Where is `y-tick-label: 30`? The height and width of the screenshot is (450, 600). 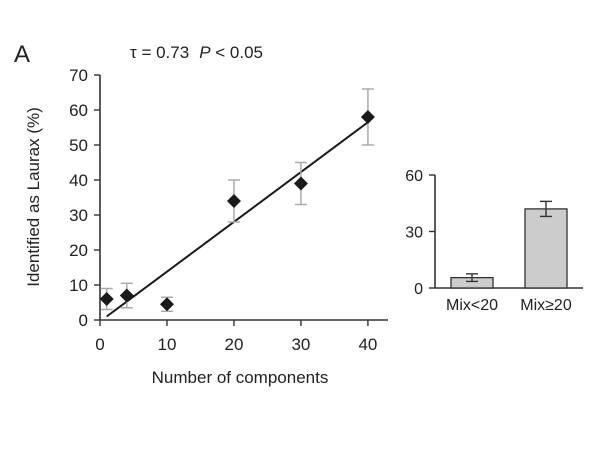
y-tick-label: 30 is located at coordinates (78, 215).